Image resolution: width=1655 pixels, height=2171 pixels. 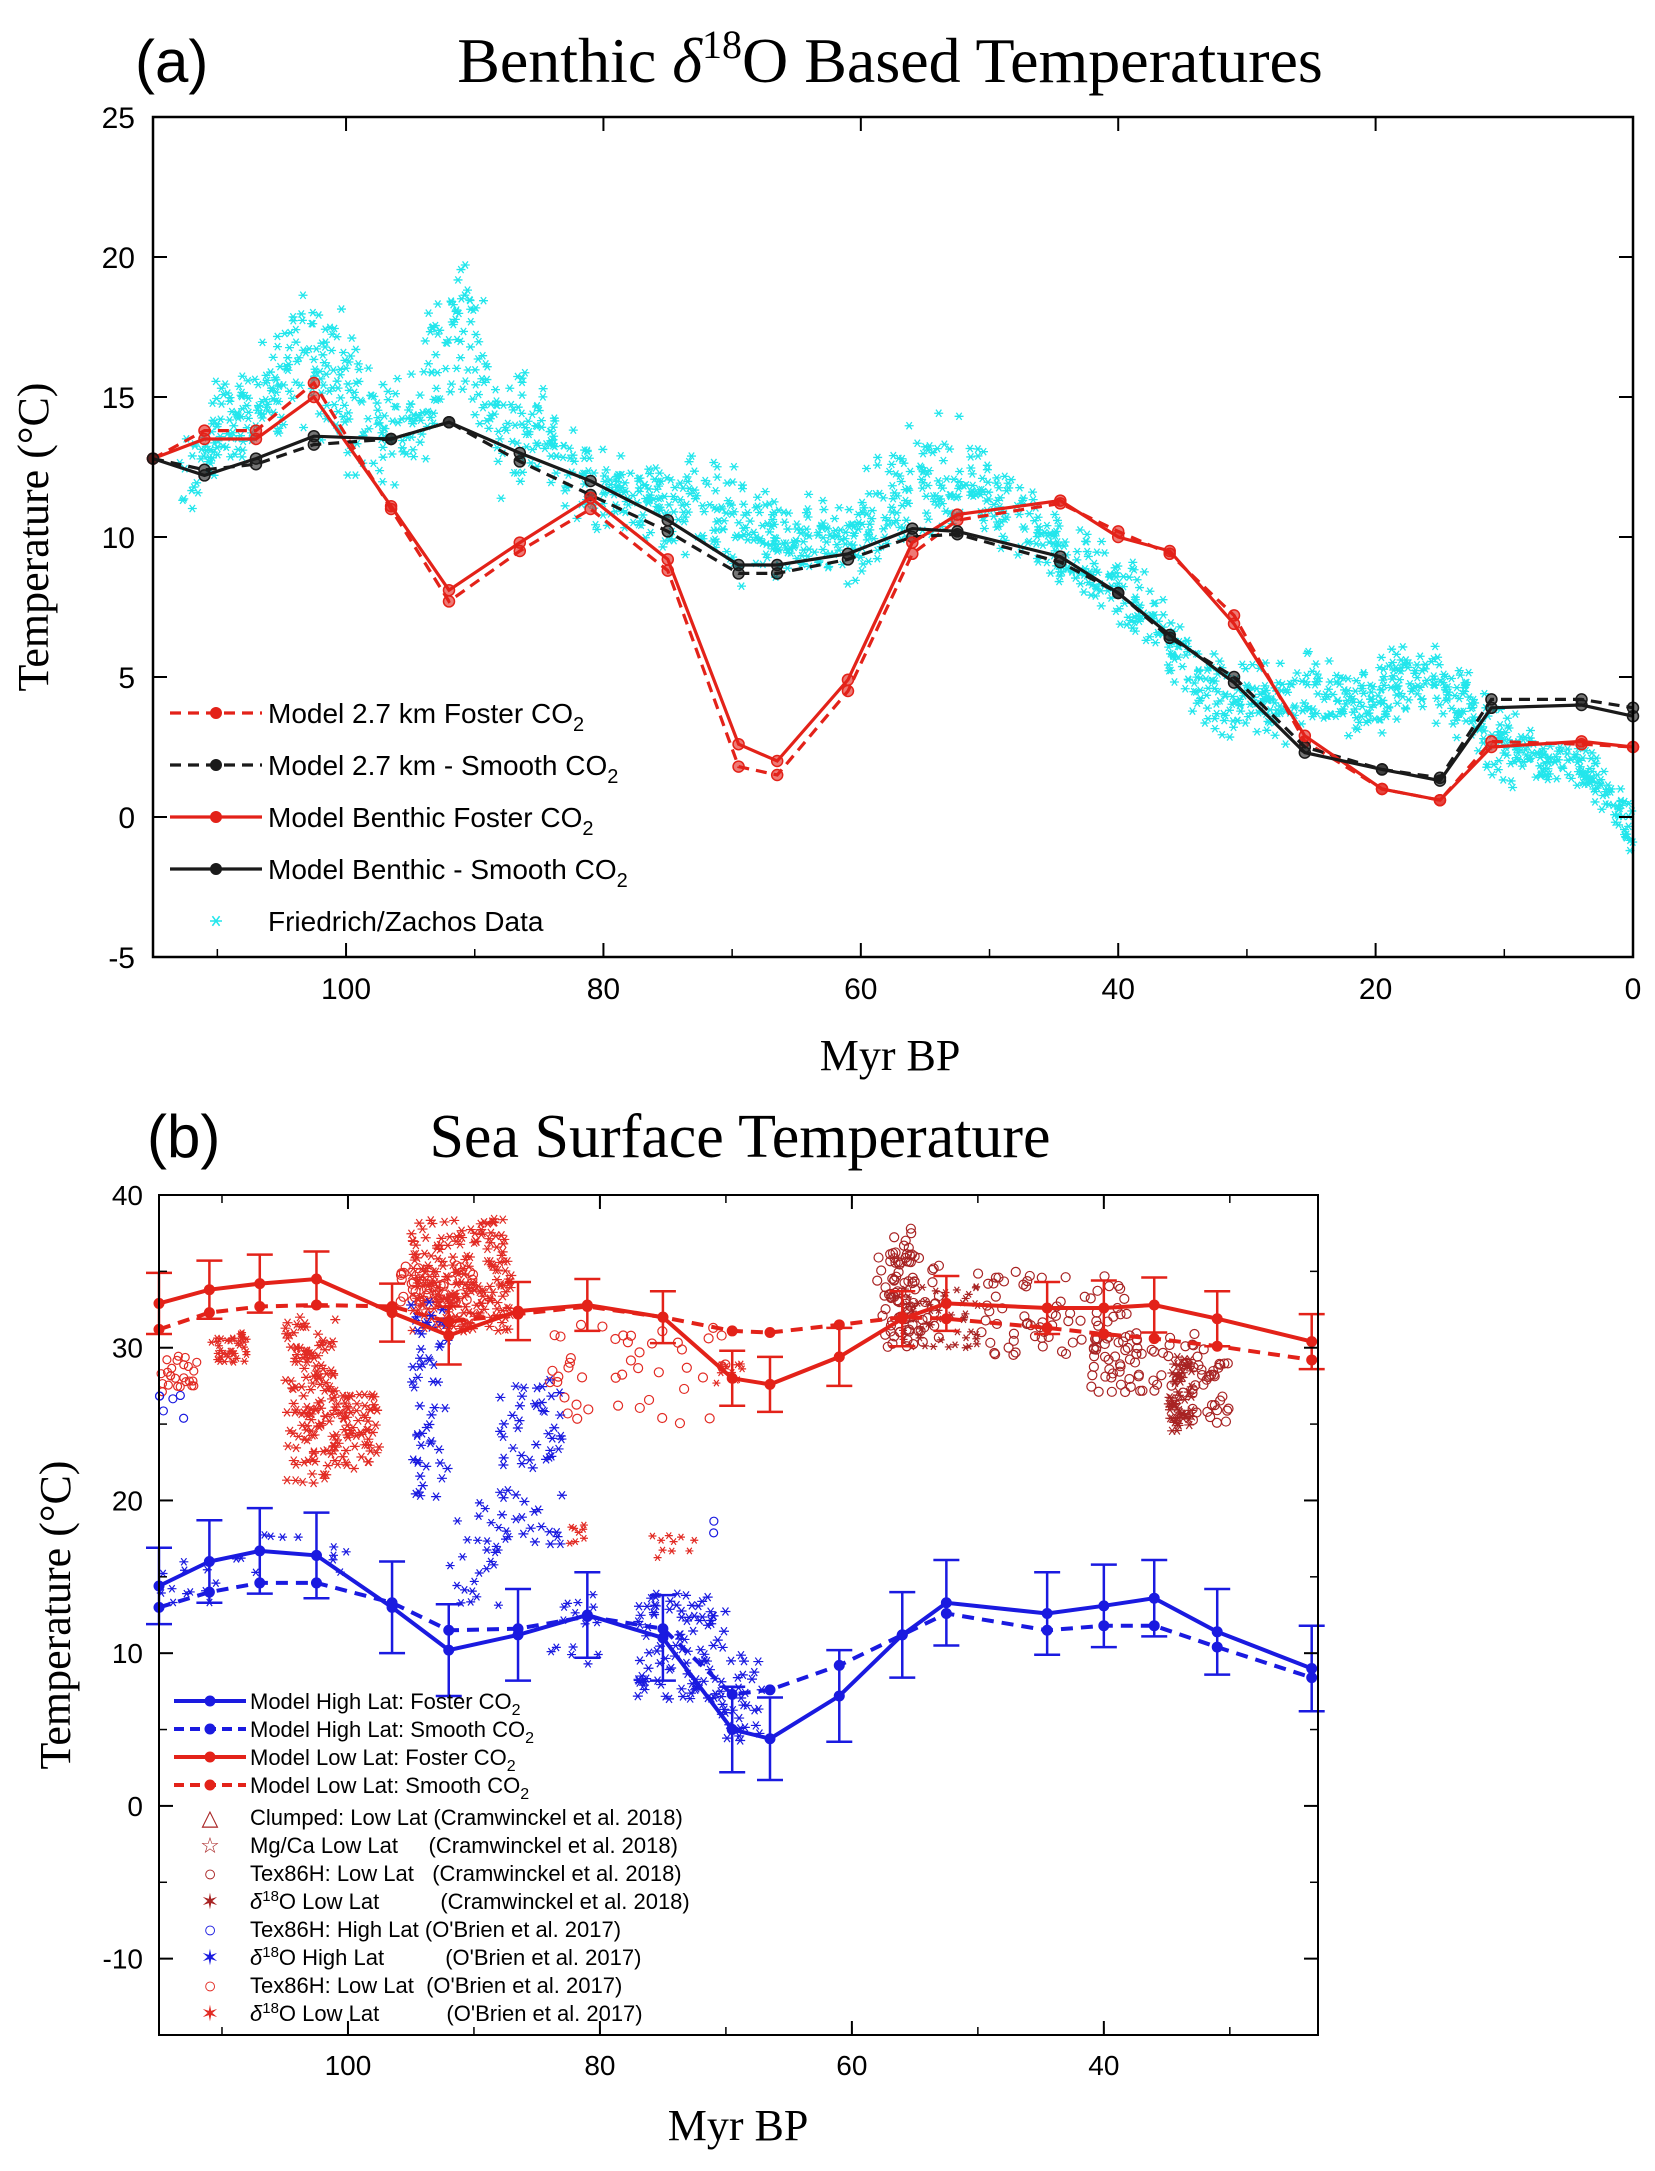 I want to click on y-tick-label-b: 10, so click(x=127, y=1653).